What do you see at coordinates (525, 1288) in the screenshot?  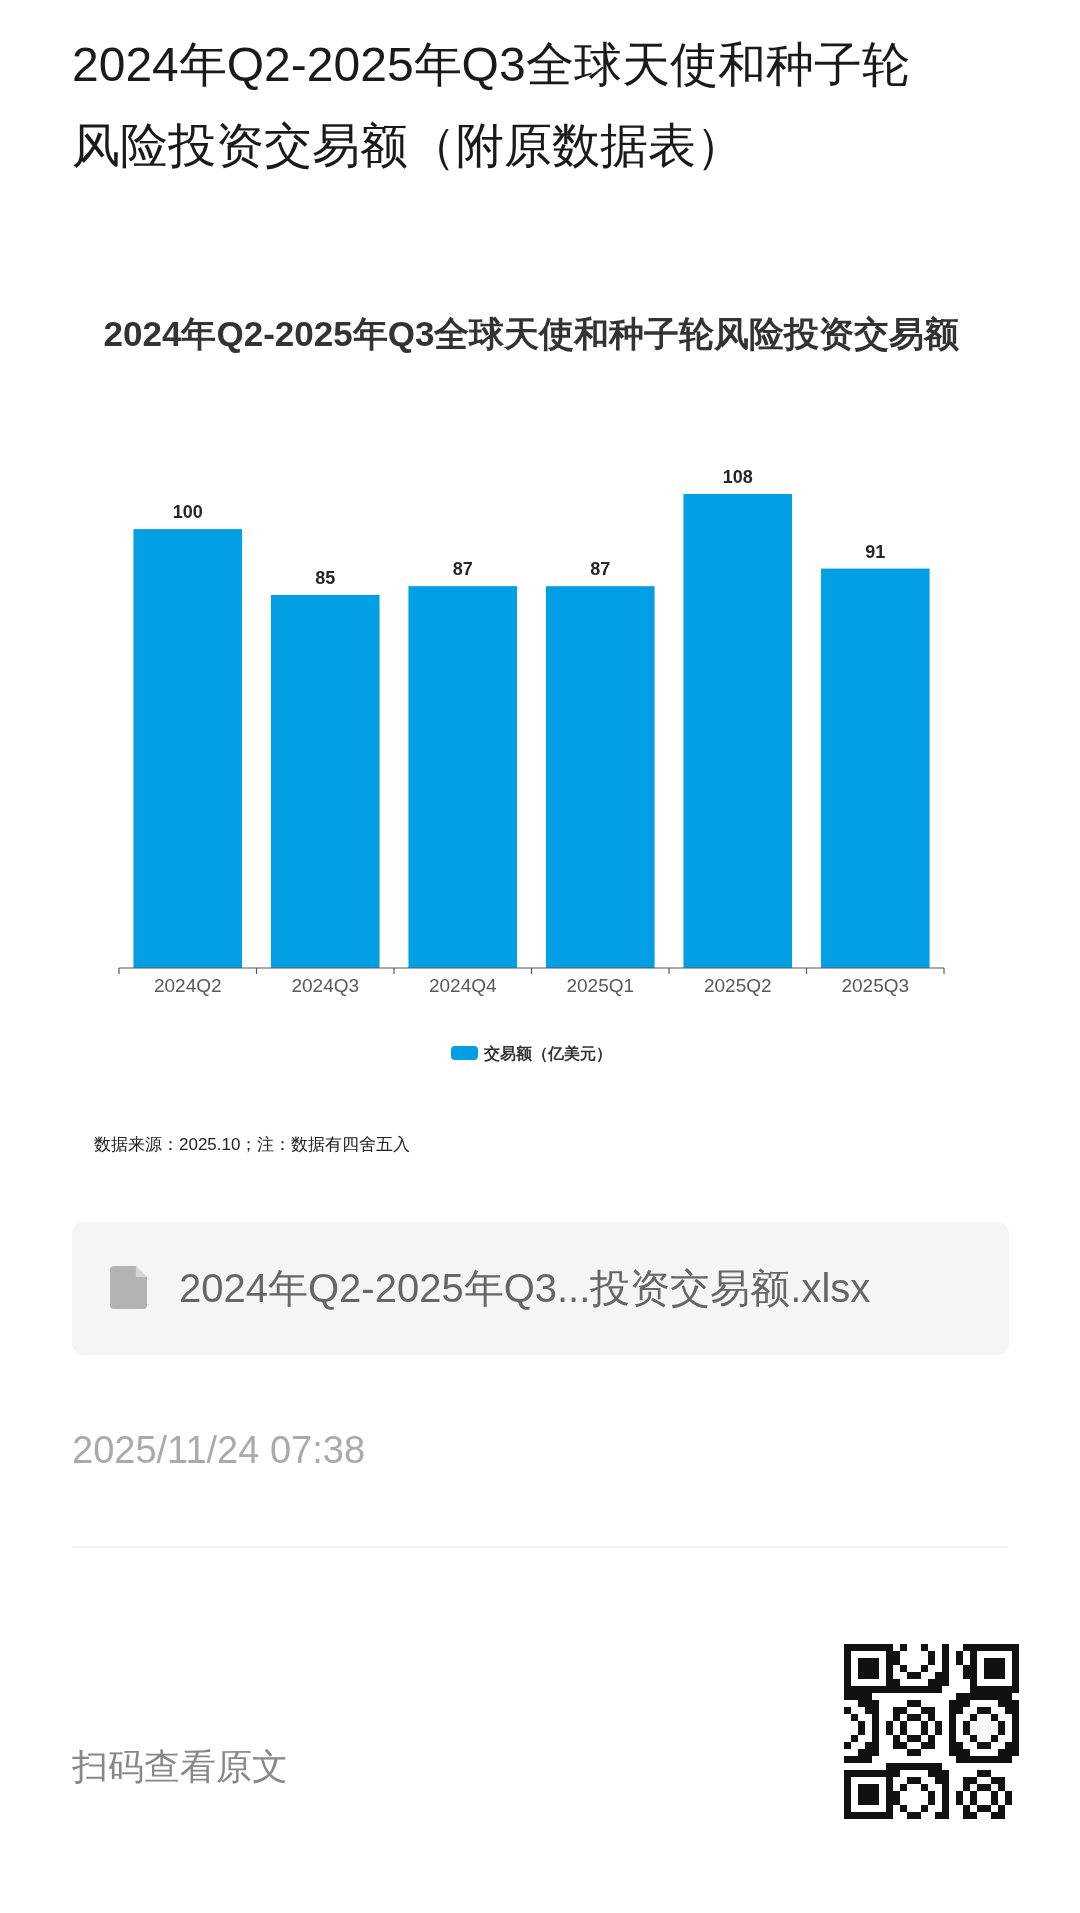 I see `text: 2024年Q2-2025年Q3...投资交易额.xlsx` at bounding box center [525, 1288].